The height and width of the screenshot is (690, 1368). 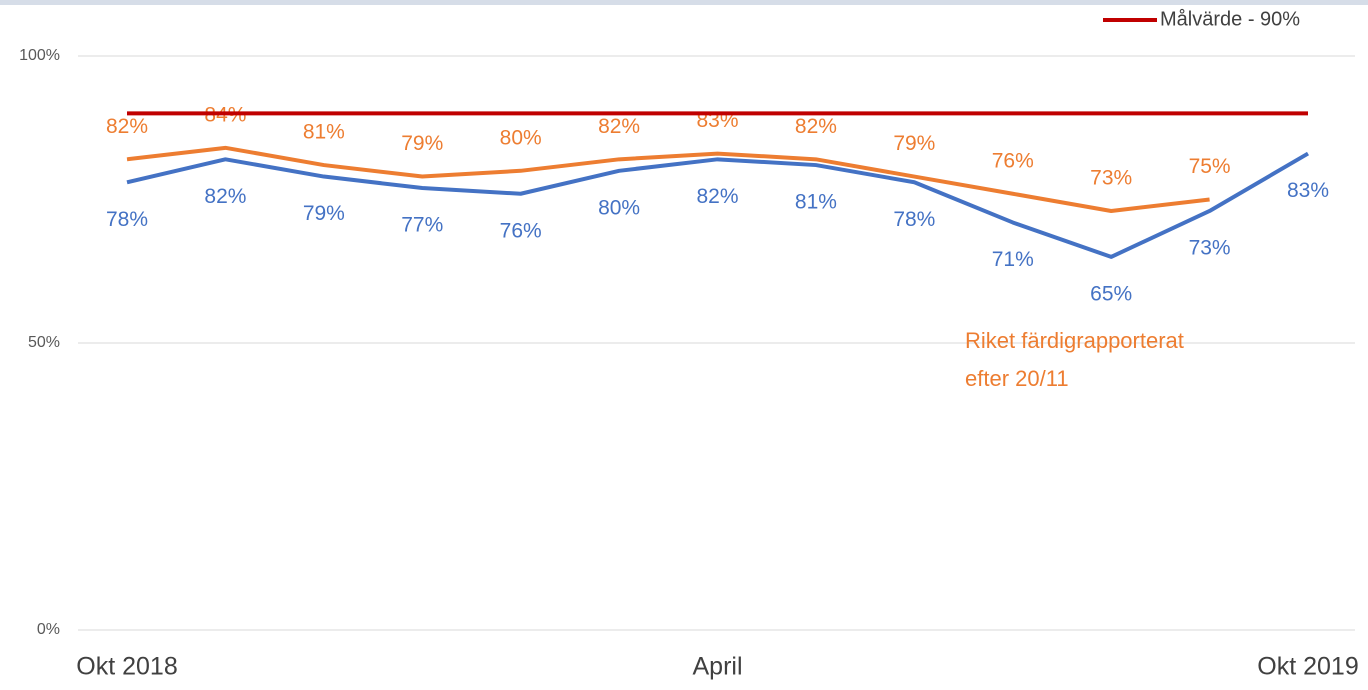 What do you see at coordinates (1210, 166) in the screenshot?
I see `data-label: 75%` at bounding box center [1210, 166].